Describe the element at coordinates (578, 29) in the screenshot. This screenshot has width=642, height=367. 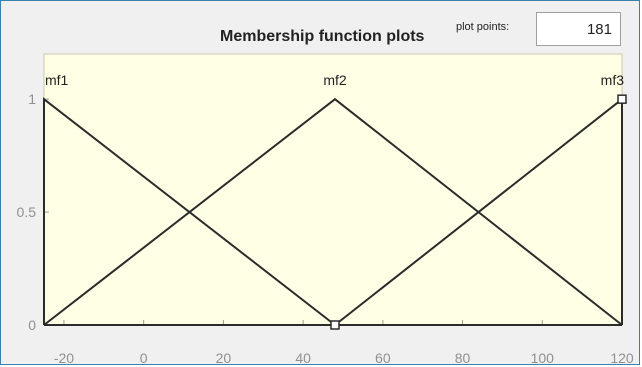
I see `plot-points-input` at that location.